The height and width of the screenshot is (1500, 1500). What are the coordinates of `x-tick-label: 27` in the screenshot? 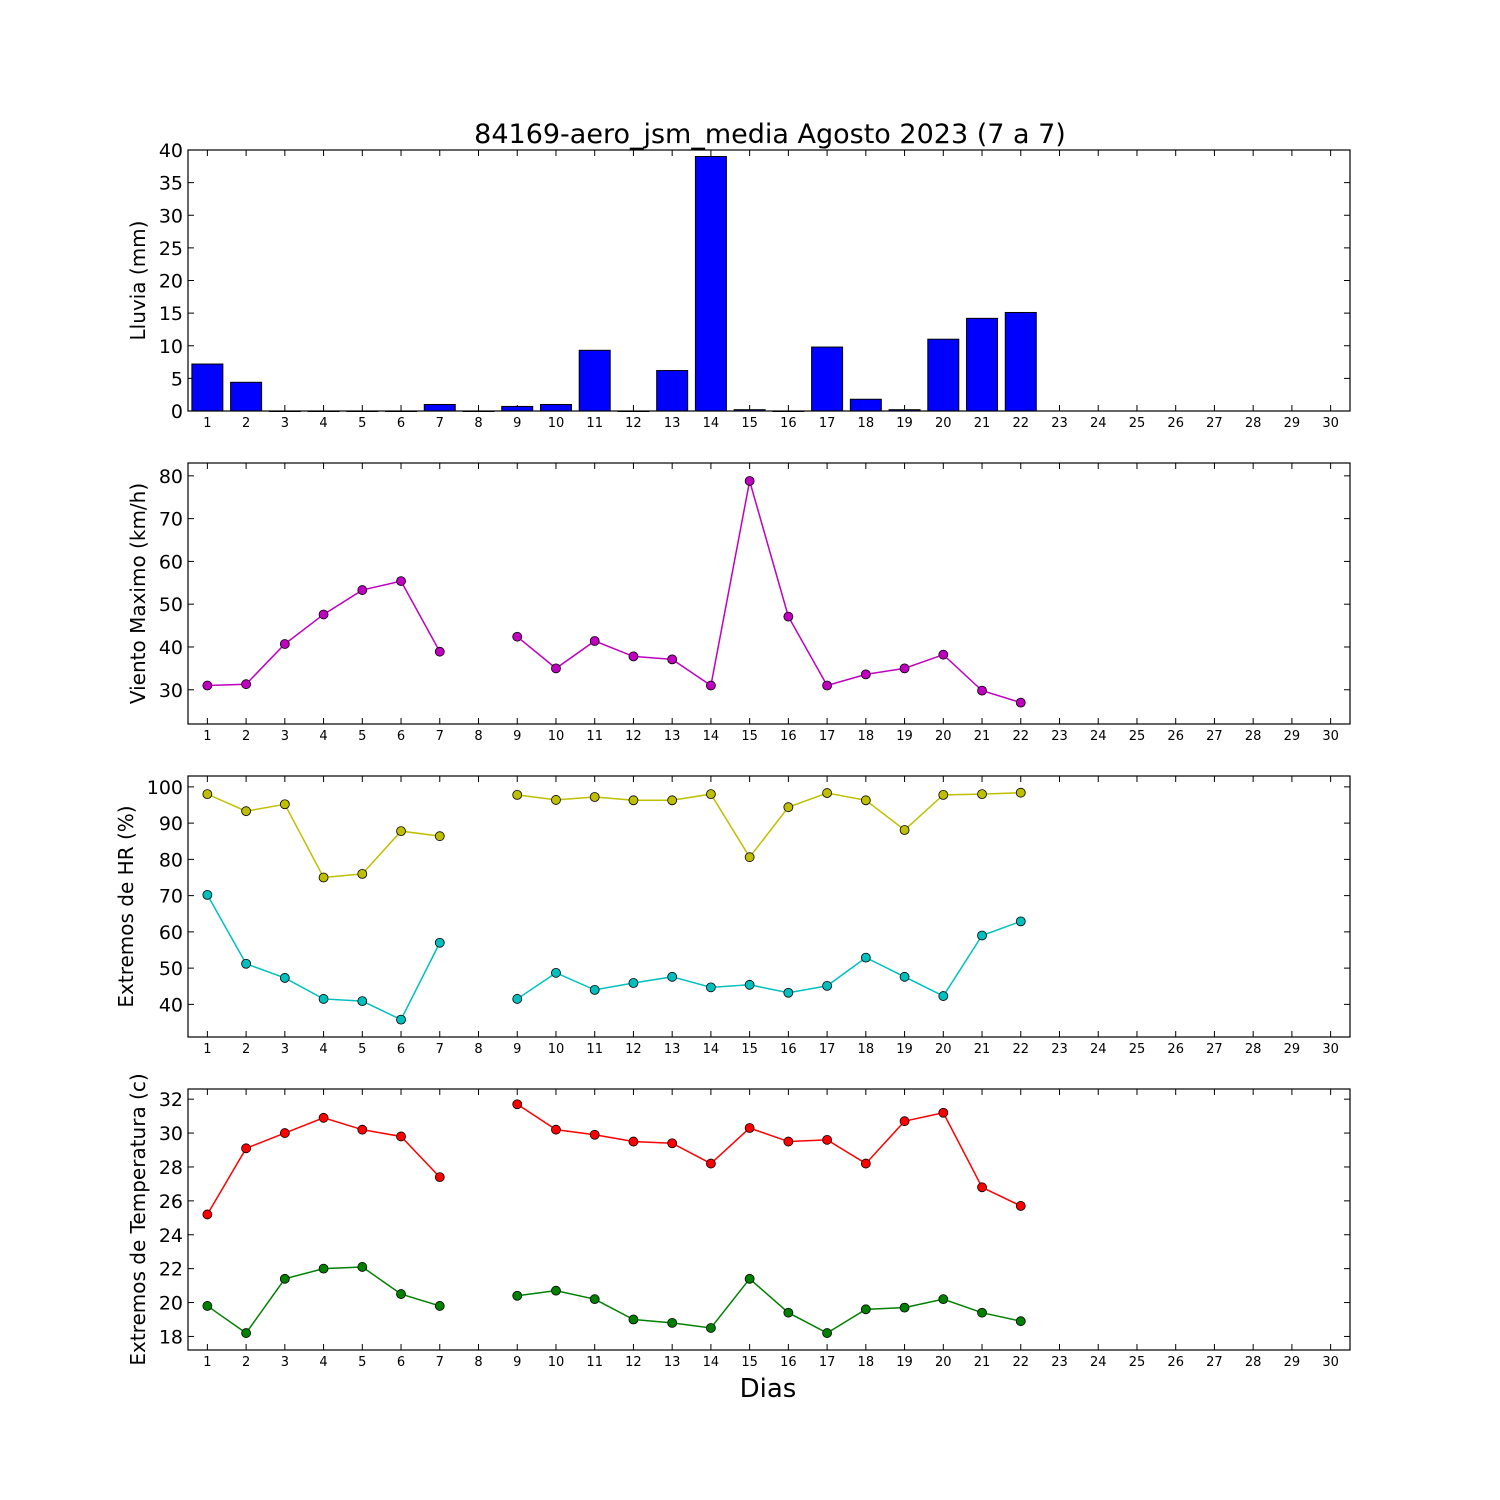 It's located at (1214, 423).